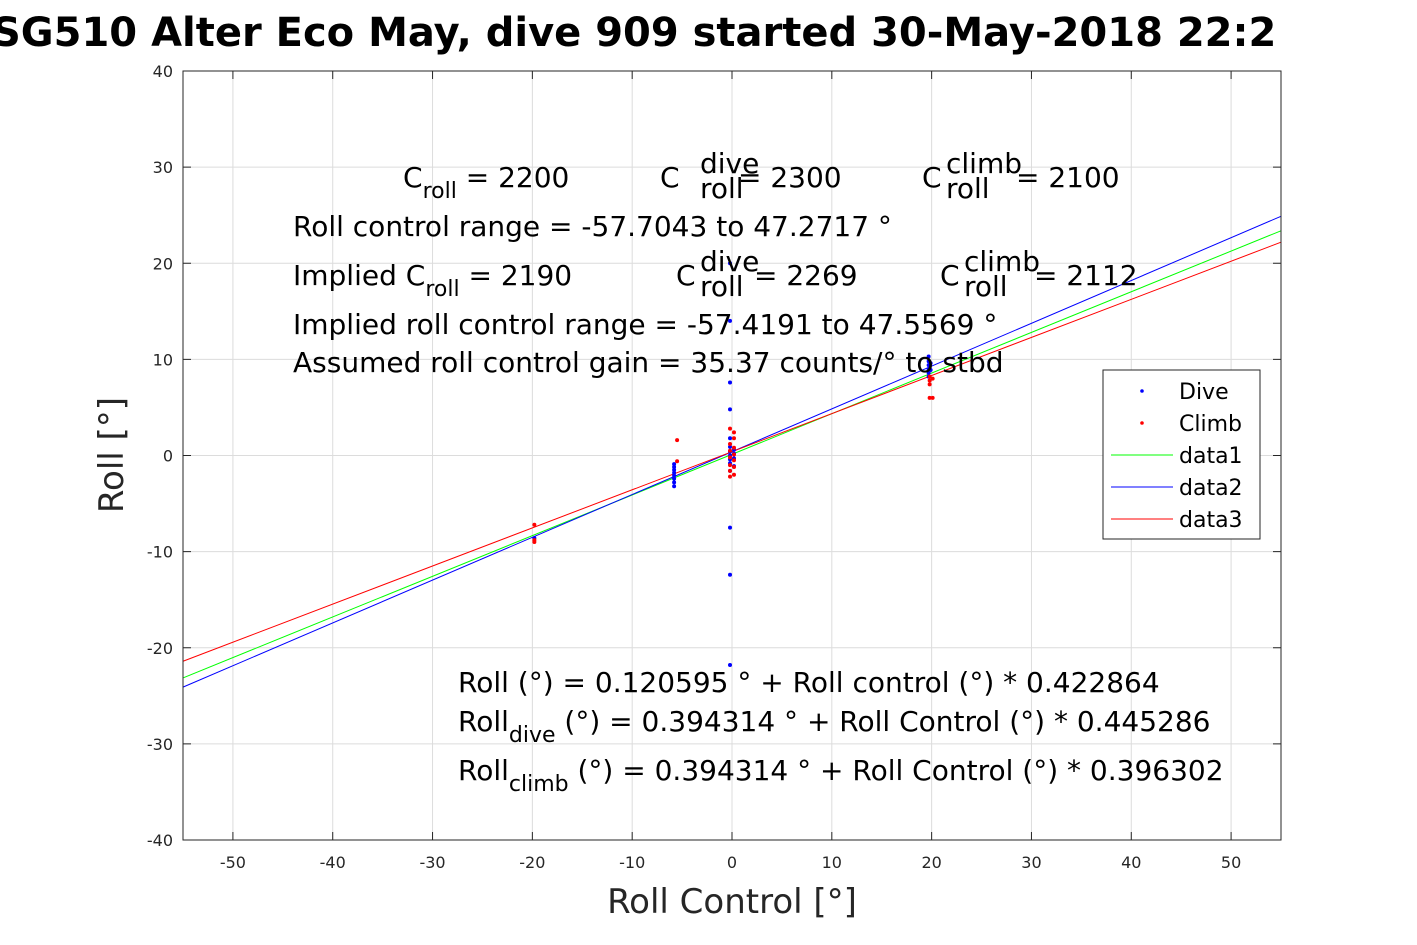 The width and height of the screenshot is (1417, 945). I want to click on y-tick-label: 20, so click(163, 263).